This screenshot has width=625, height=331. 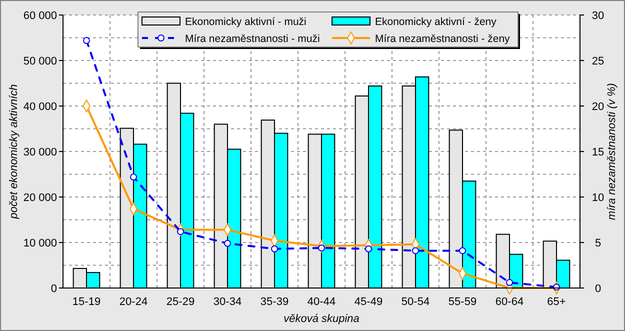 I want to click on x-tick-label: 45-49, so click(x=368, y=302).